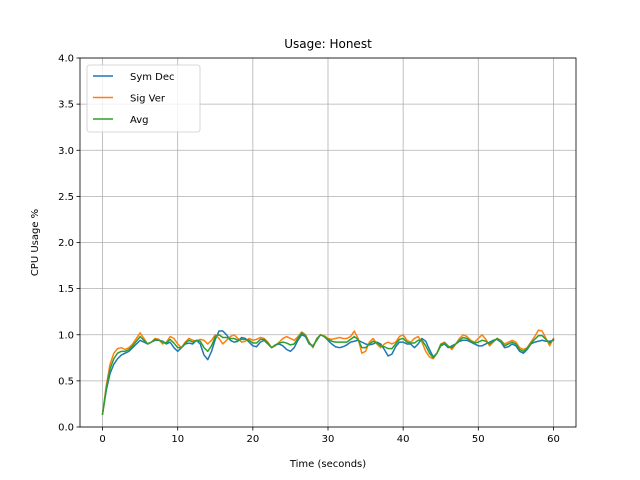  What do you see at coordinates (328, 44) in the screenshot?
I see `chart-title: Usage: Honest` at bounding box center [328, 44].